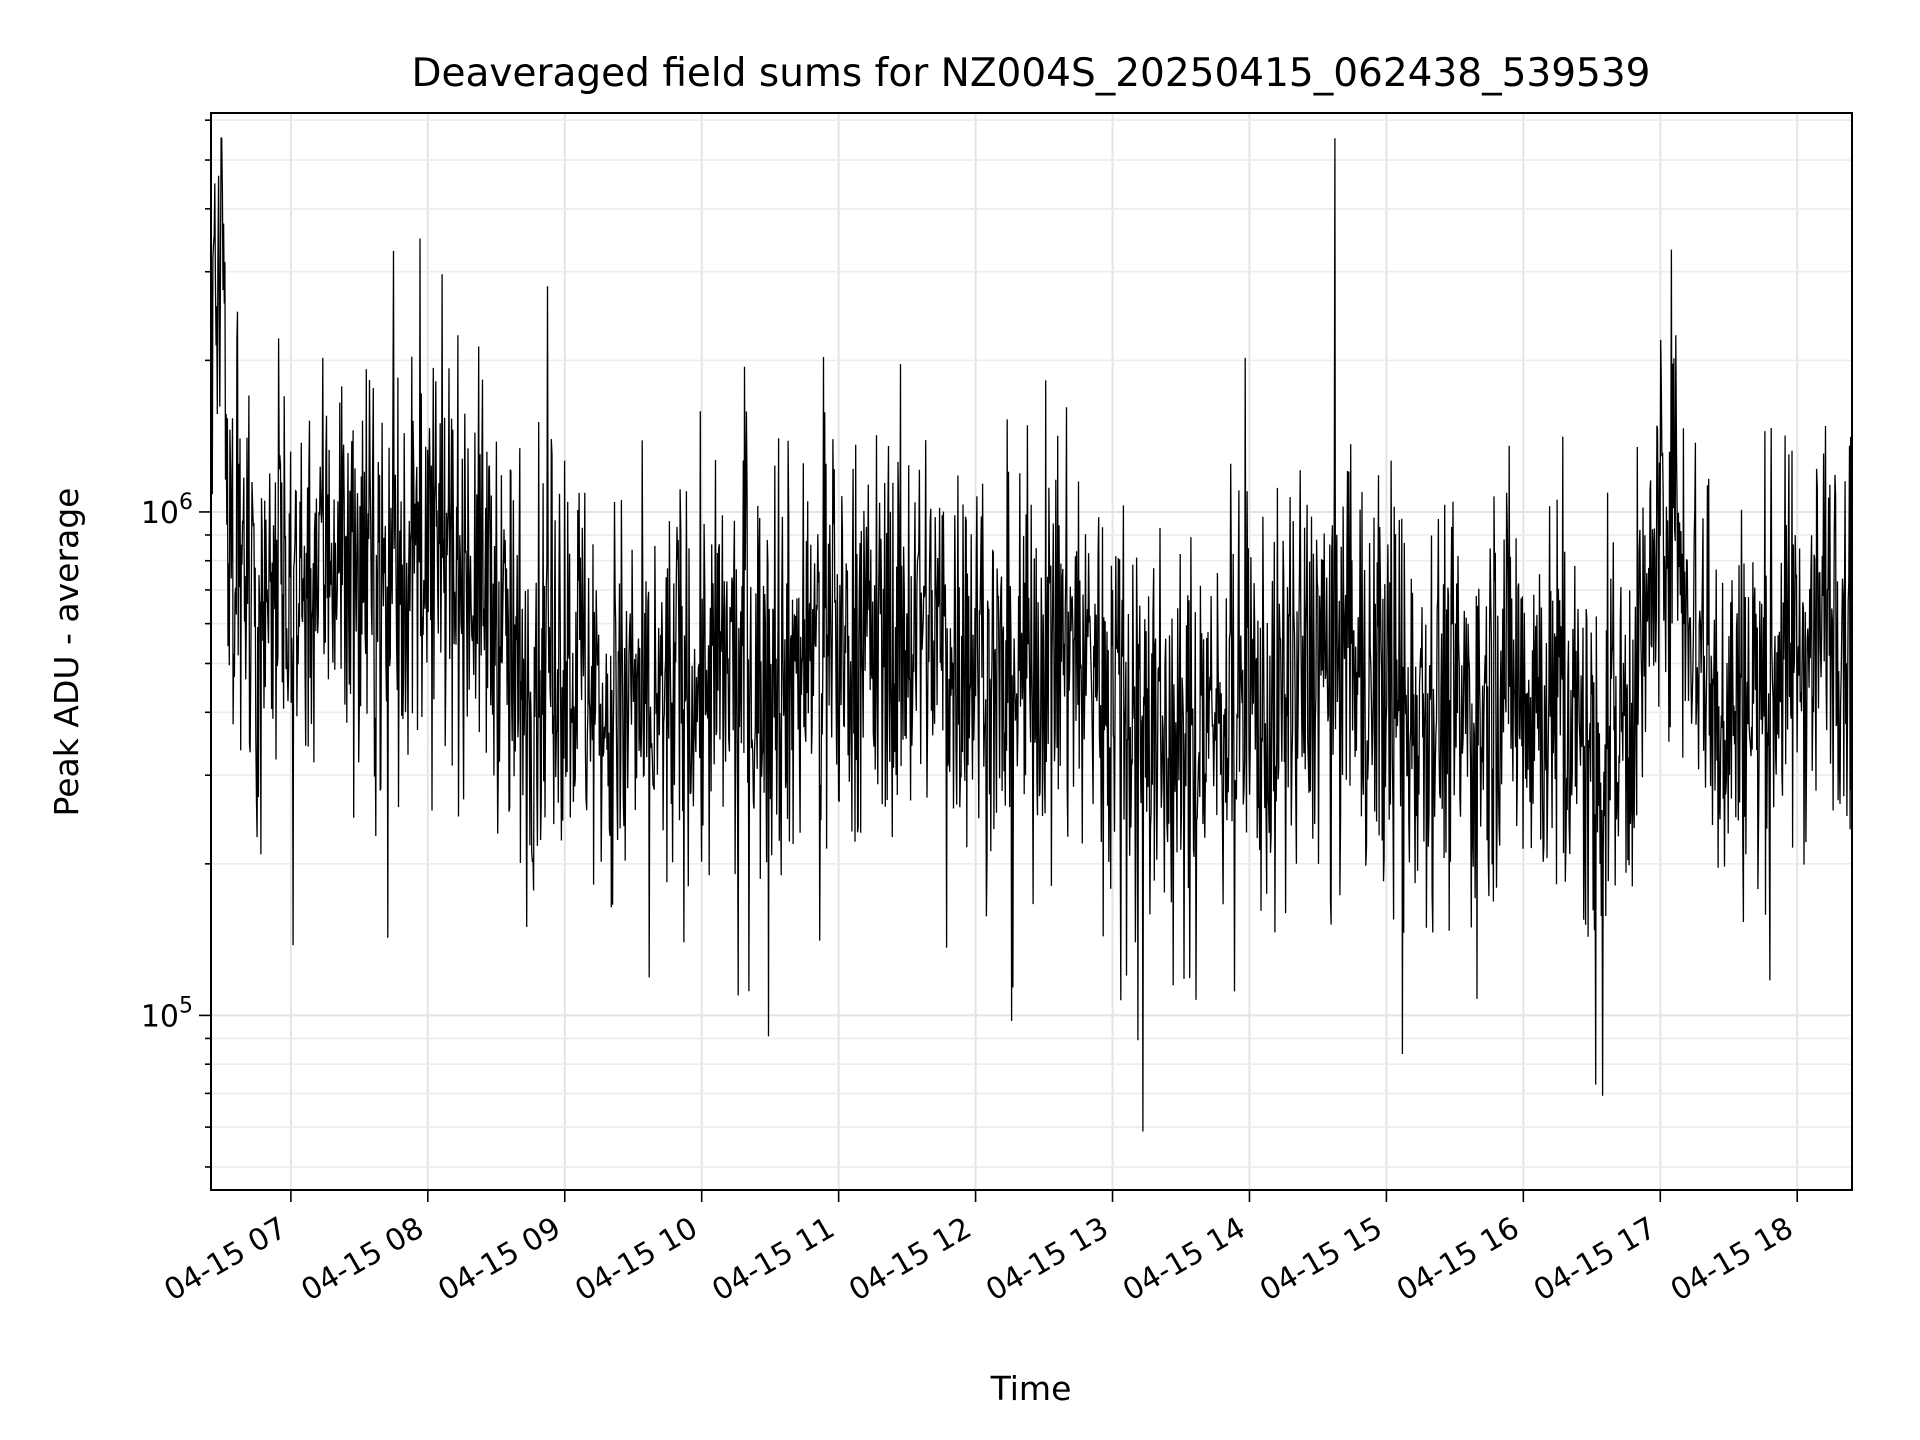  I want to click on x-tick-label: 04-15 13, so click(1047, 1260).